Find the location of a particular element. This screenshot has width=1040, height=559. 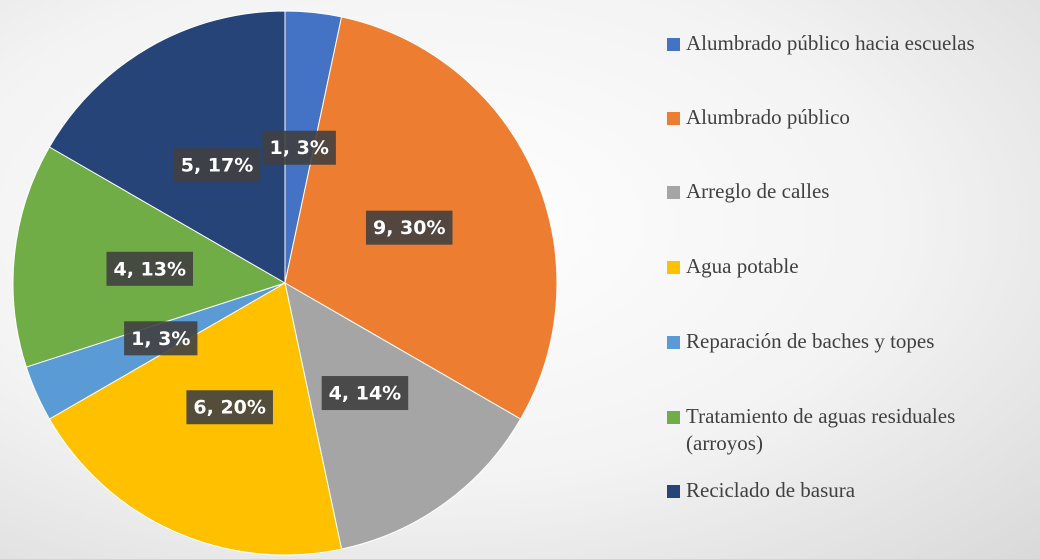

data-label: 5, 17% is located at coordinates (217, 165).